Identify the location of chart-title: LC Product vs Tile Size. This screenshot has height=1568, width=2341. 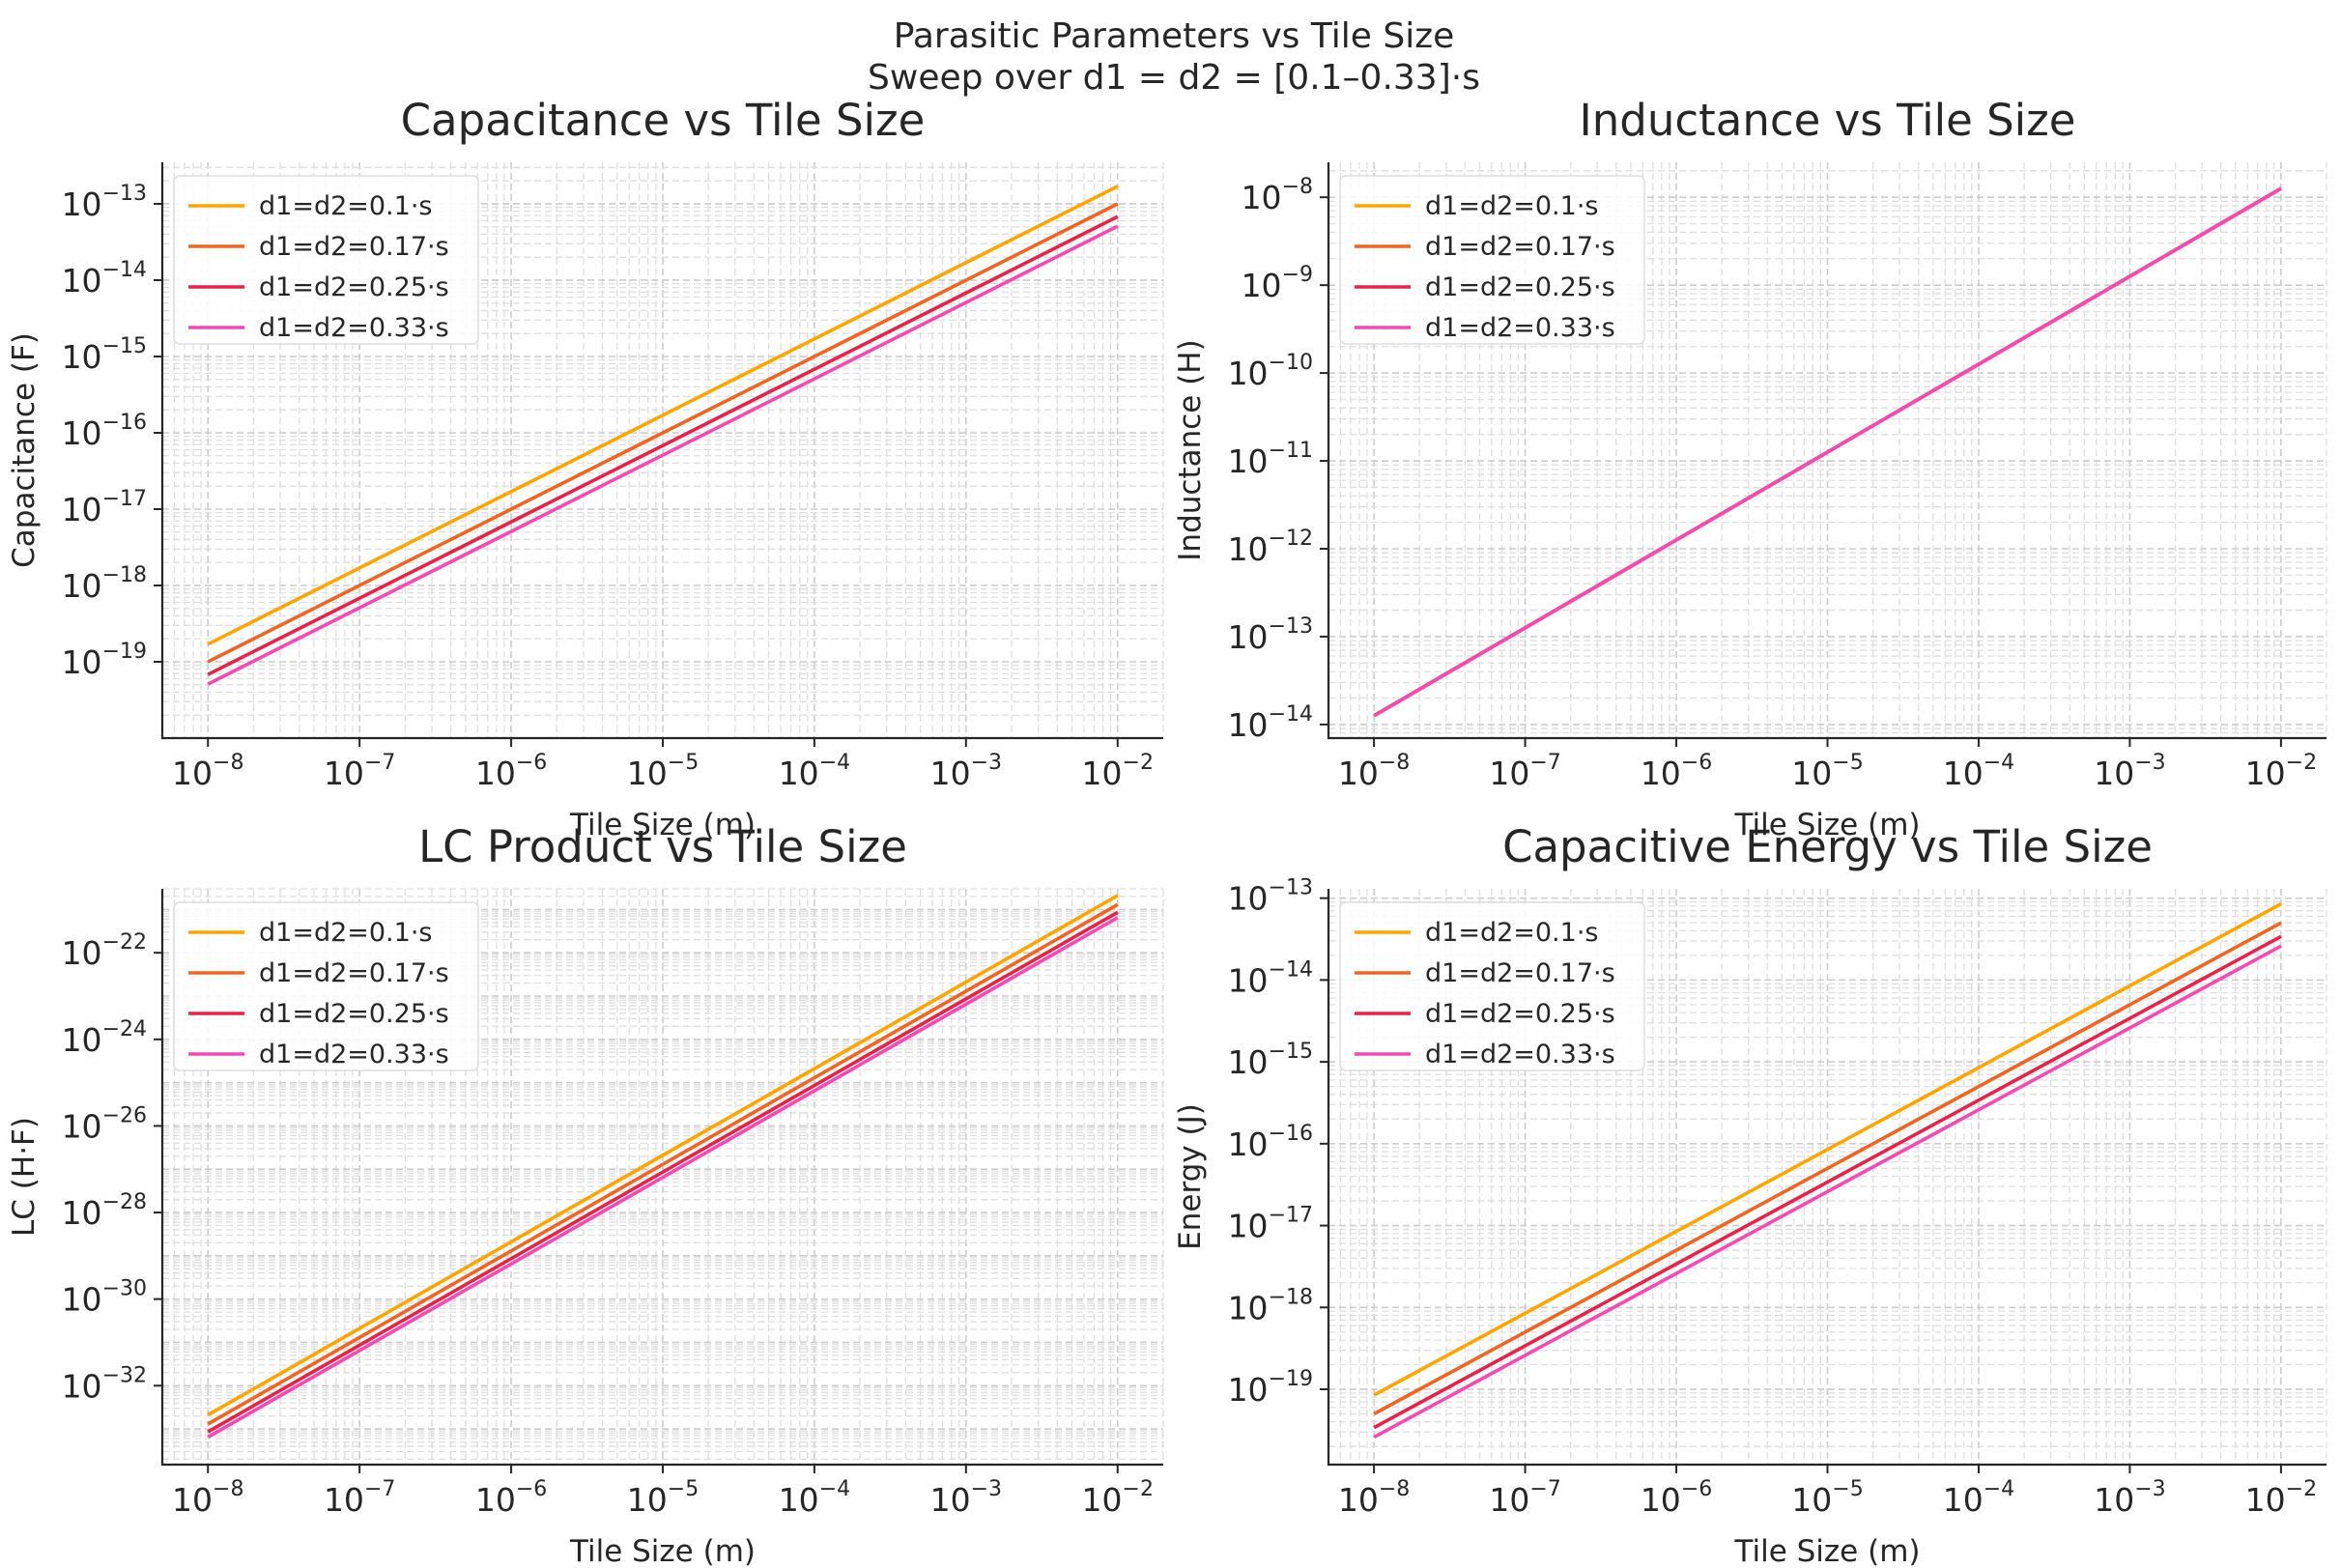
(662, 846).